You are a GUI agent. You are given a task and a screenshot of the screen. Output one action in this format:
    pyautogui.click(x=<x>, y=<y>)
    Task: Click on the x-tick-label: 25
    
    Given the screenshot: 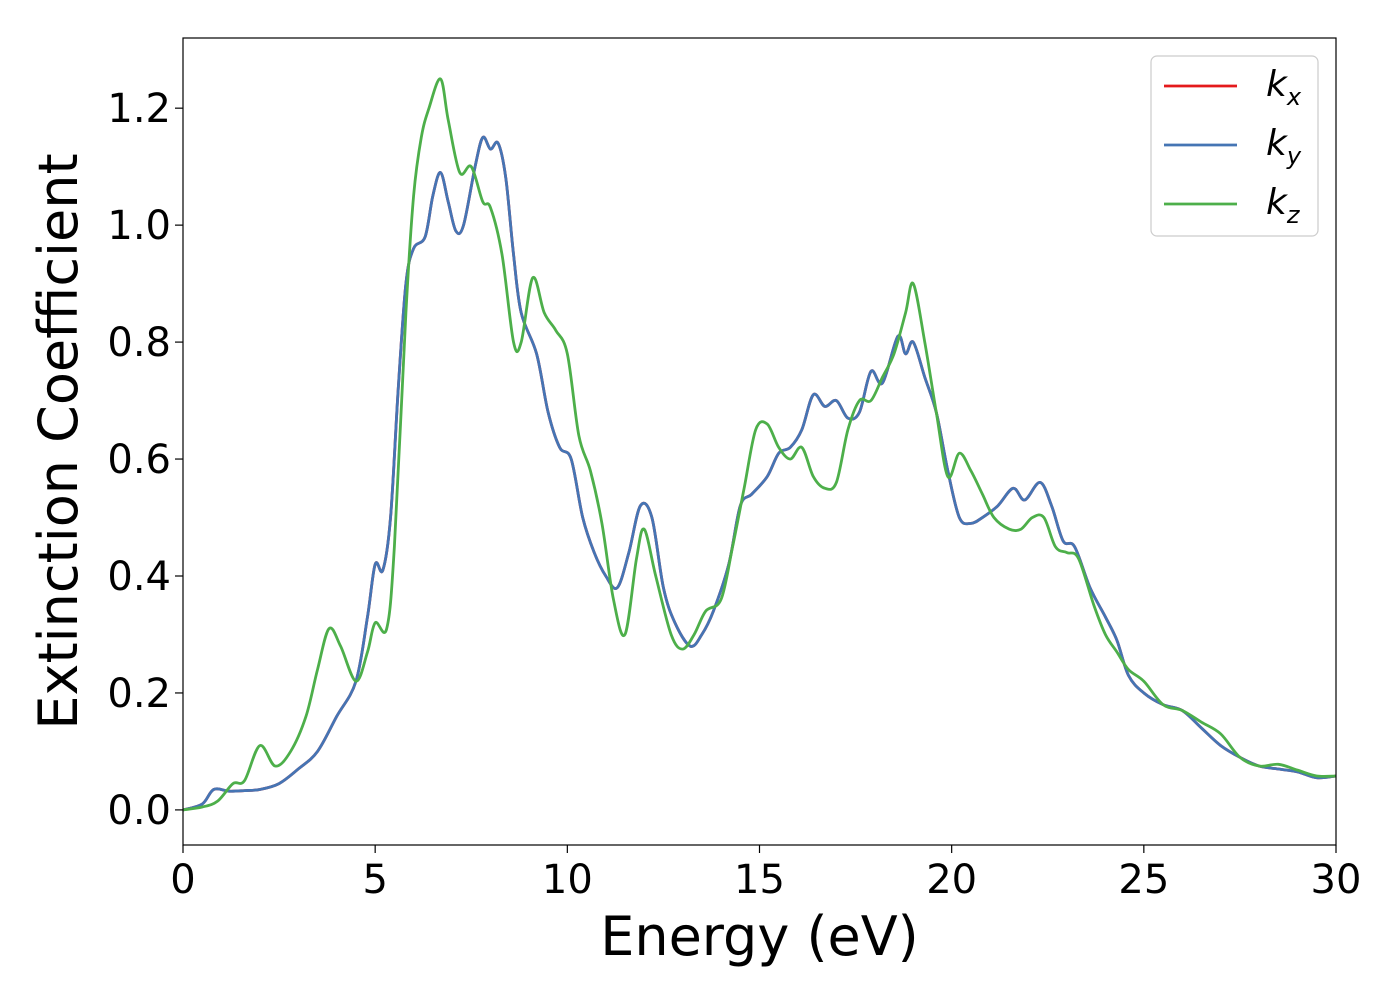 What is the action you would take?
    pyautogui.click(x=1143, y=880)
    